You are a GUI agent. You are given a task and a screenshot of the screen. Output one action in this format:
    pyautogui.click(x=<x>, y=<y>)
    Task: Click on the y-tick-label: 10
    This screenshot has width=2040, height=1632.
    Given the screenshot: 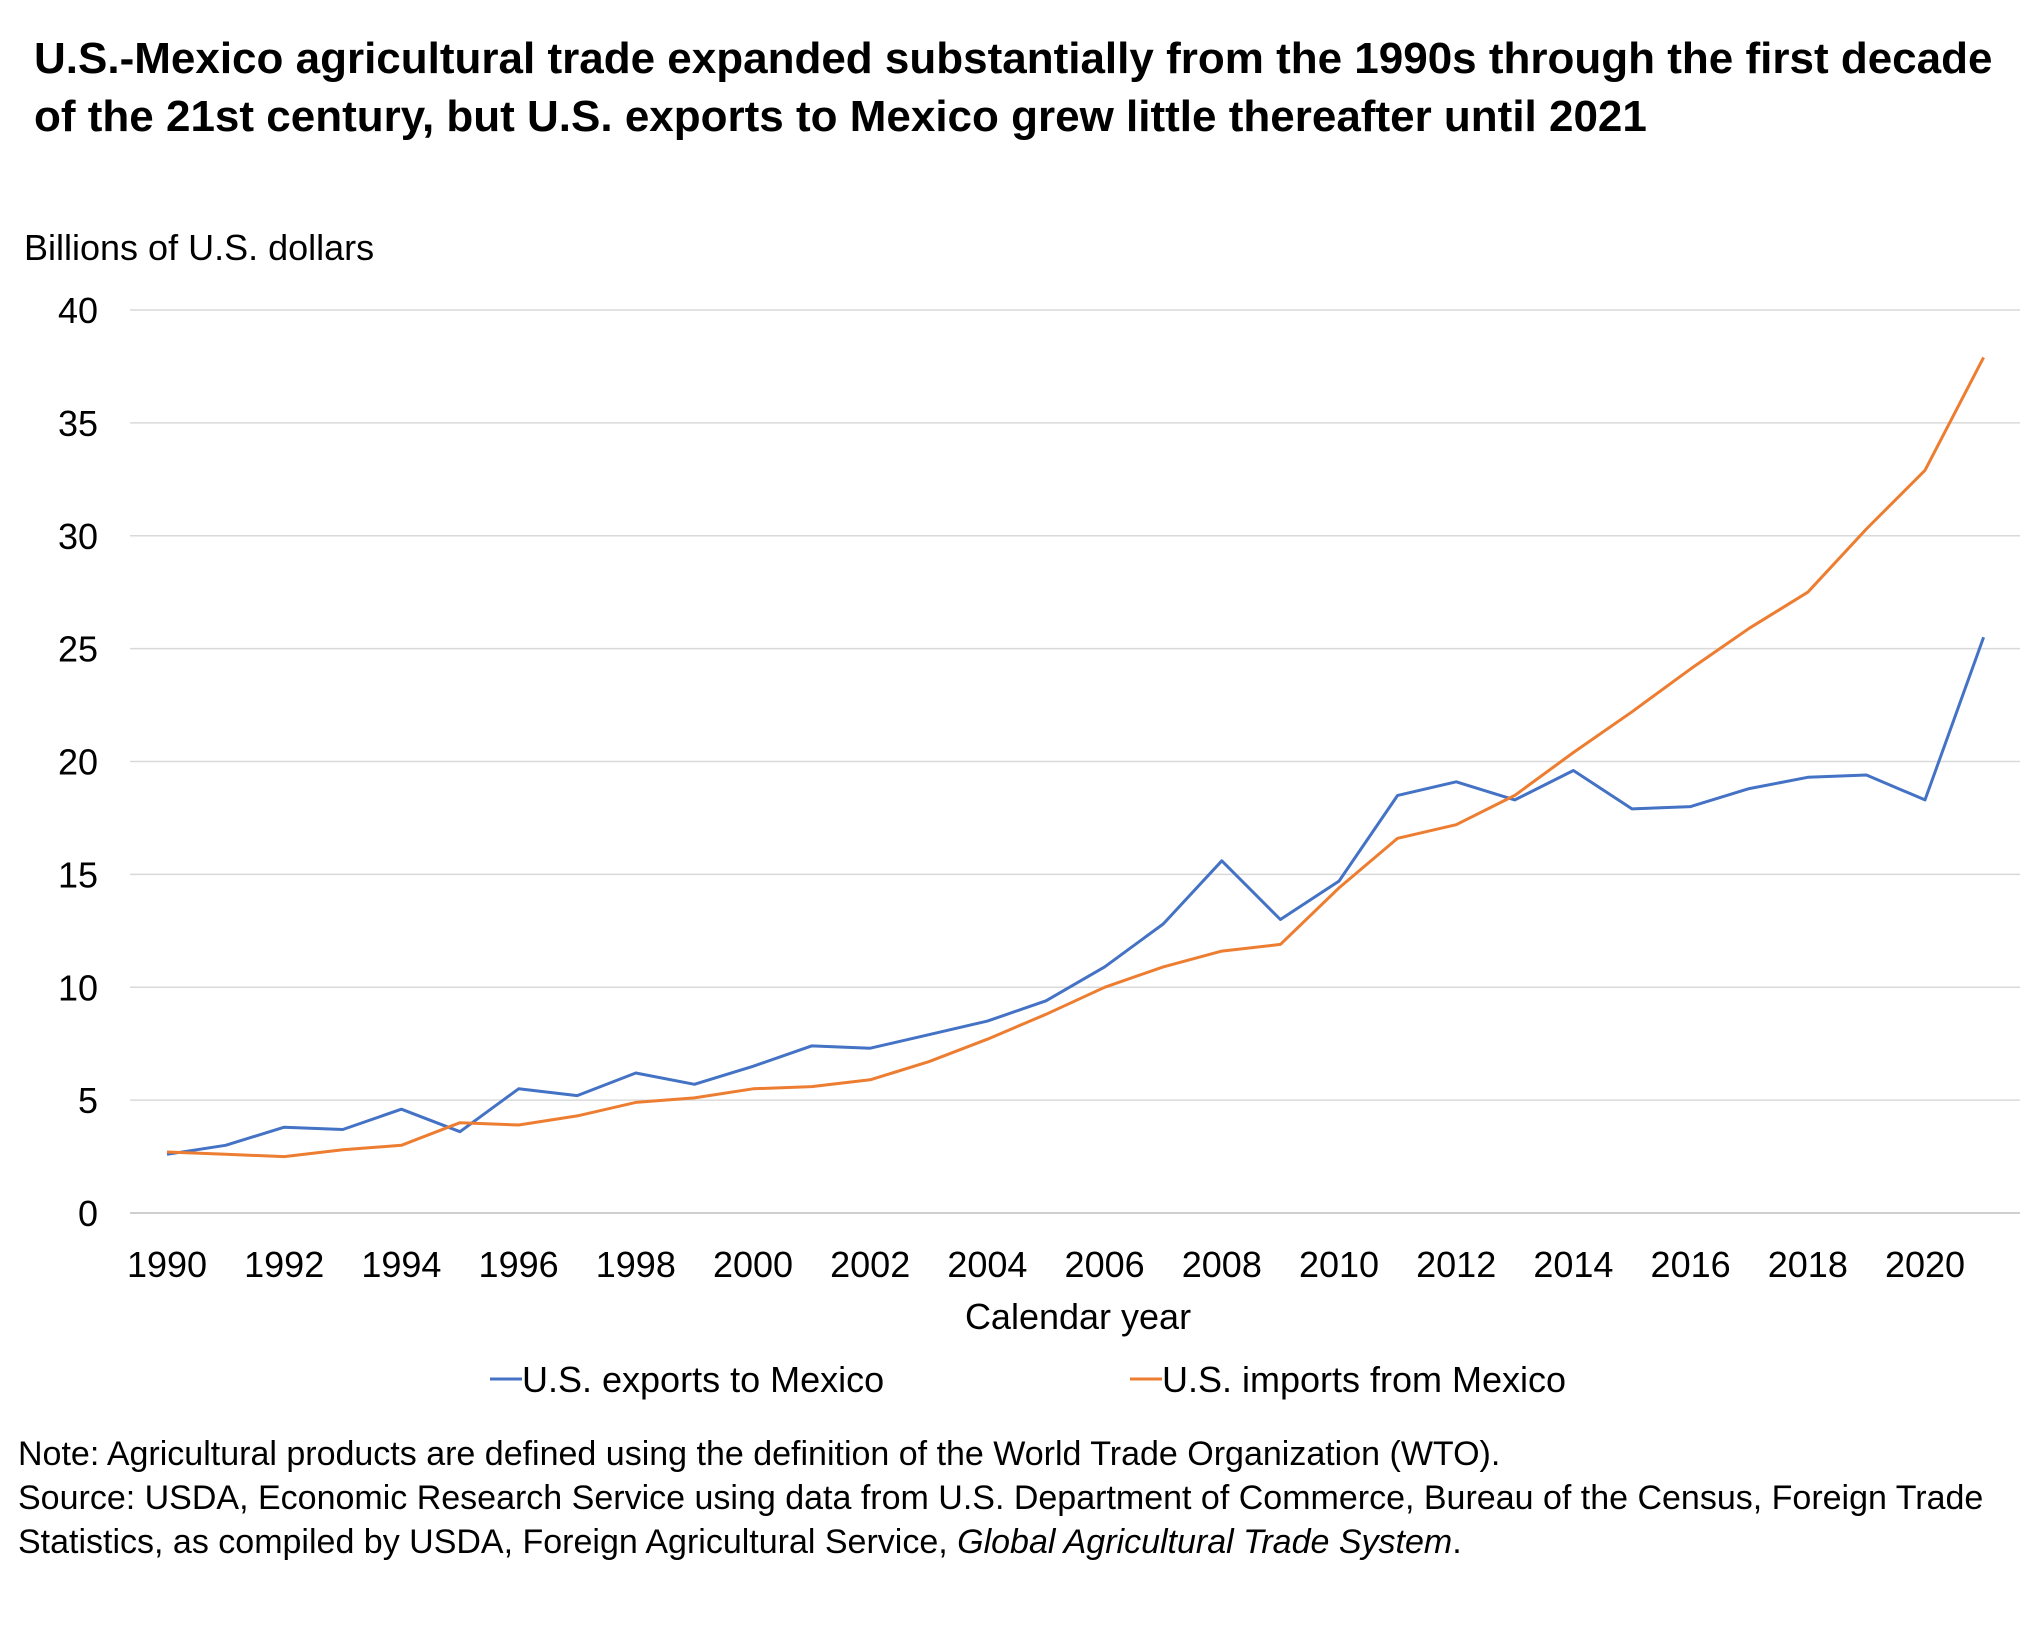 What is the action you would take?
    pyautogui.click(x=78, y=987)
    